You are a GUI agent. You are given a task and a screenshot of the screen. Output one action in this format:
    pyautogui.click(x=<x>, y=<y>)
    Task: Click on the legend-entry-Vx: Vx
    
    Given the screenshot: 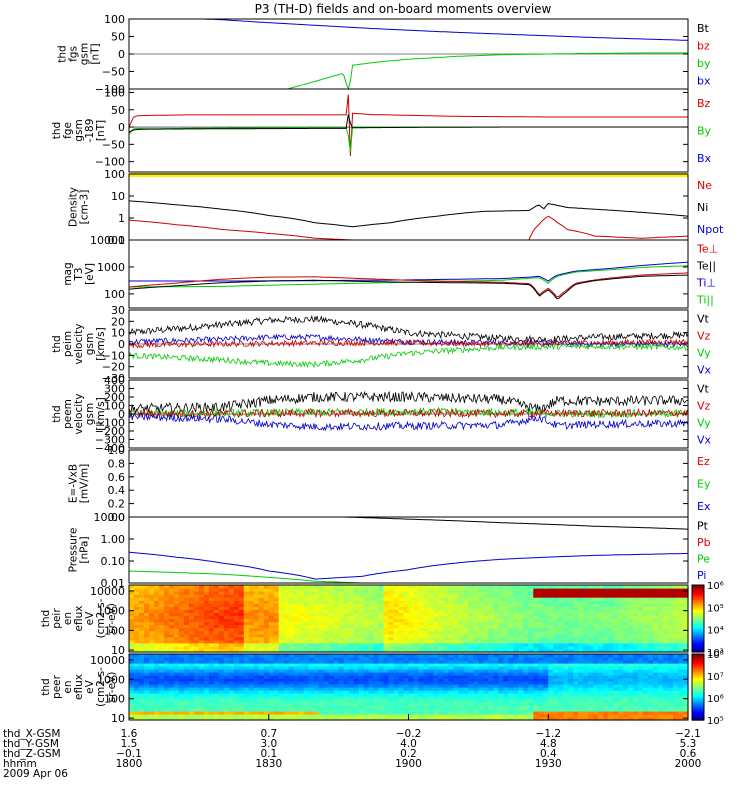 What is the action you would take?
    pyautogui.click(x=704, y=370)
    